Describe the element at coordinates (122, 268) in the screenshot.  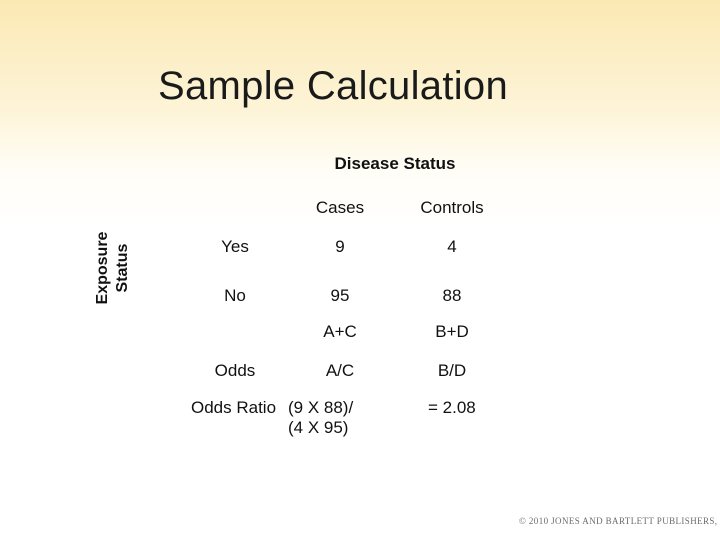
I see `row-group-header-line2: Status` at that location.